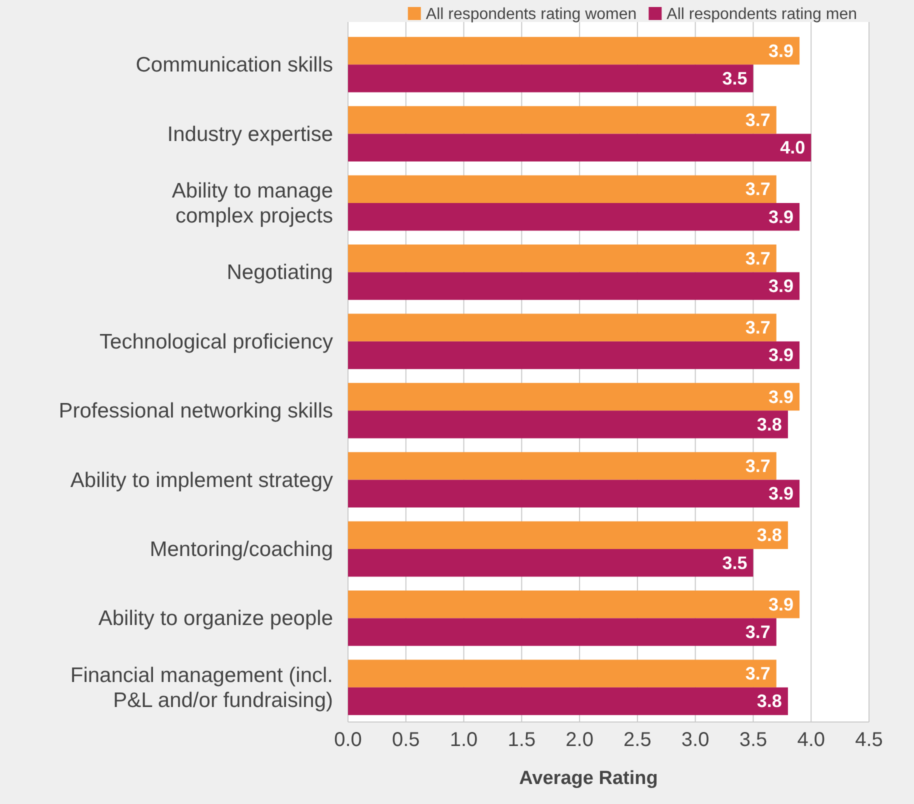 This screenshot has height=804, width=914. Describe the element at coordinates (250, 134) in the screenshot. I see `y-tick-label: Industry expertise` at that location.